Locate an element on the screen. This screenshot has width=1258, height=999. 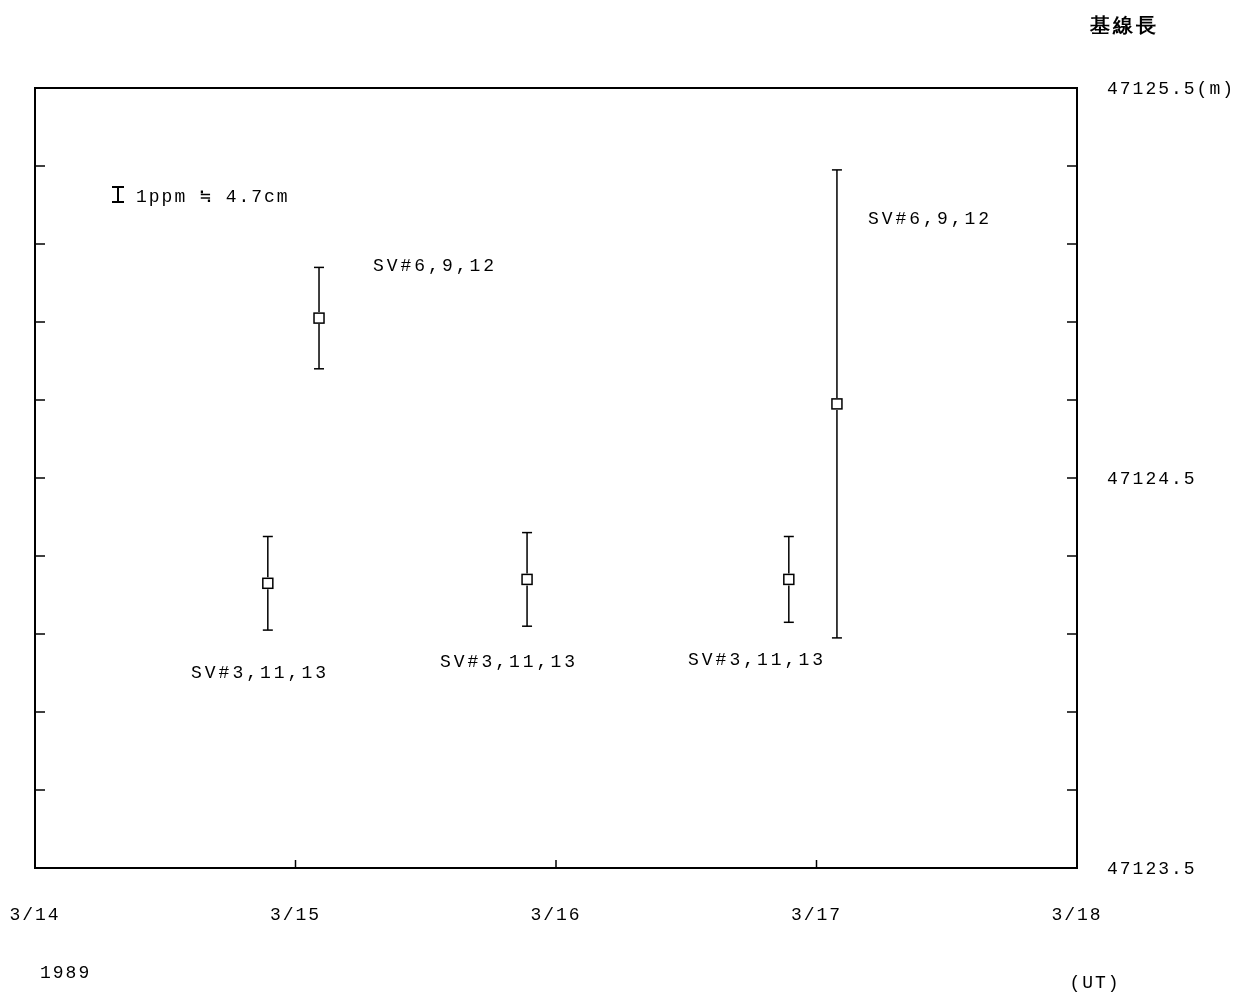
annotation: 1ppm ≒ 4.7cm is located at coordinates (213, 197).